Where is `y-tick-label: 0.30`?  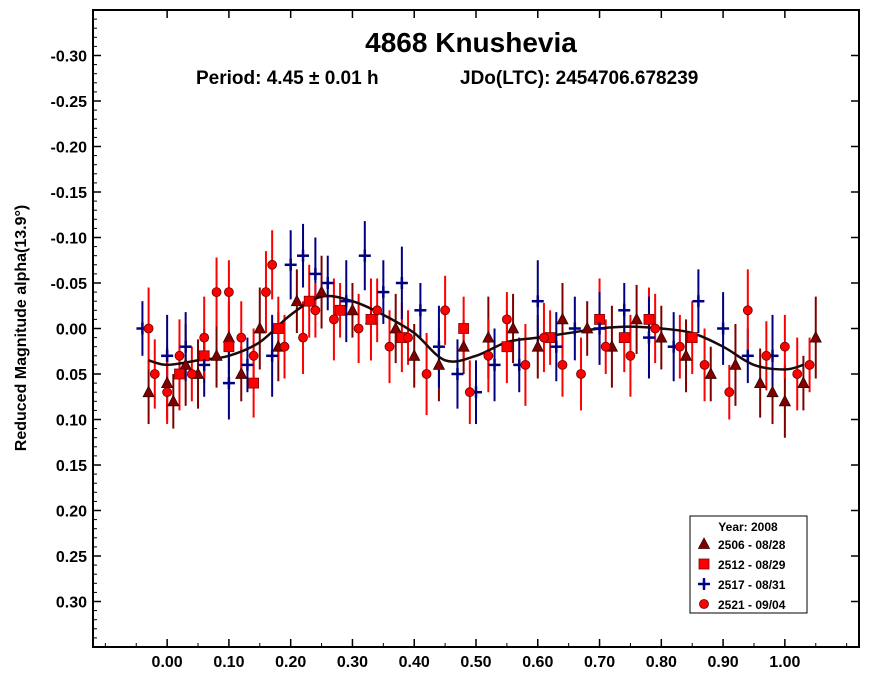 y-tick-label: 0.30 is located at coordinates (71, 603).